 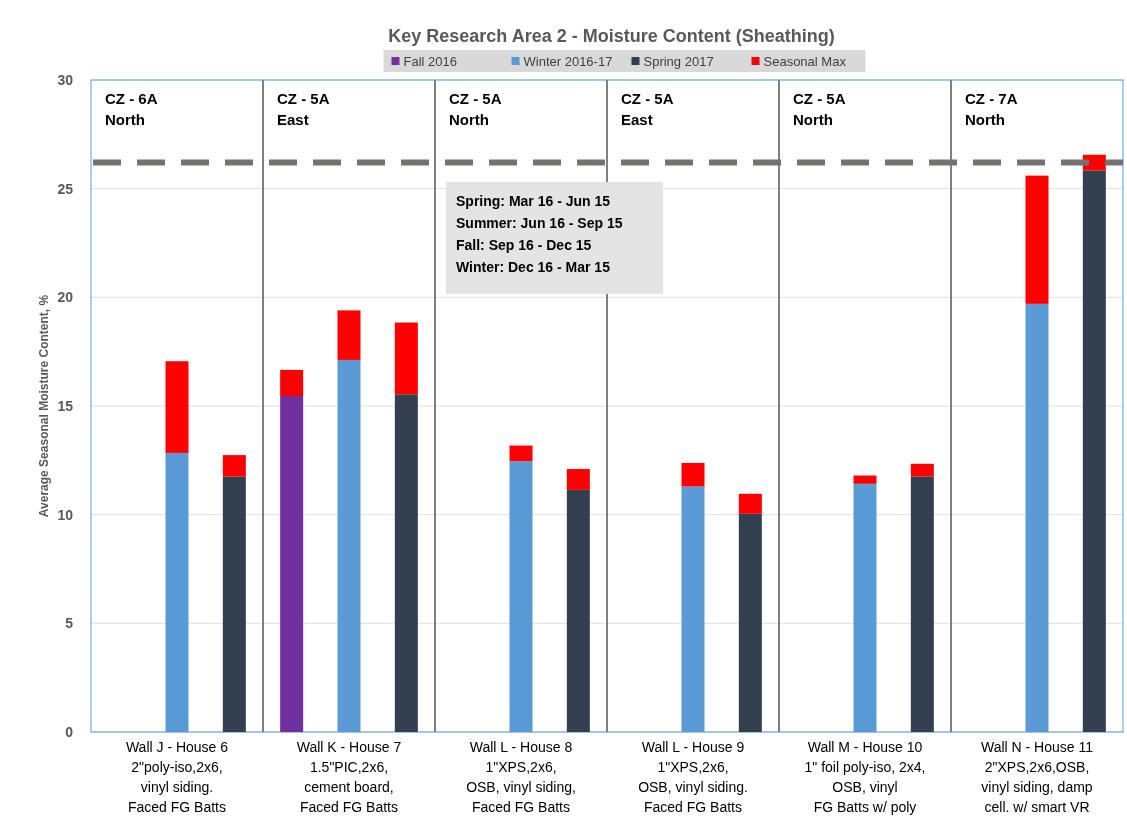 What do you see at coordinates (65, 406) in the screenshot?
I see `y-tick-label: 15` at bounding box center [65, 406].